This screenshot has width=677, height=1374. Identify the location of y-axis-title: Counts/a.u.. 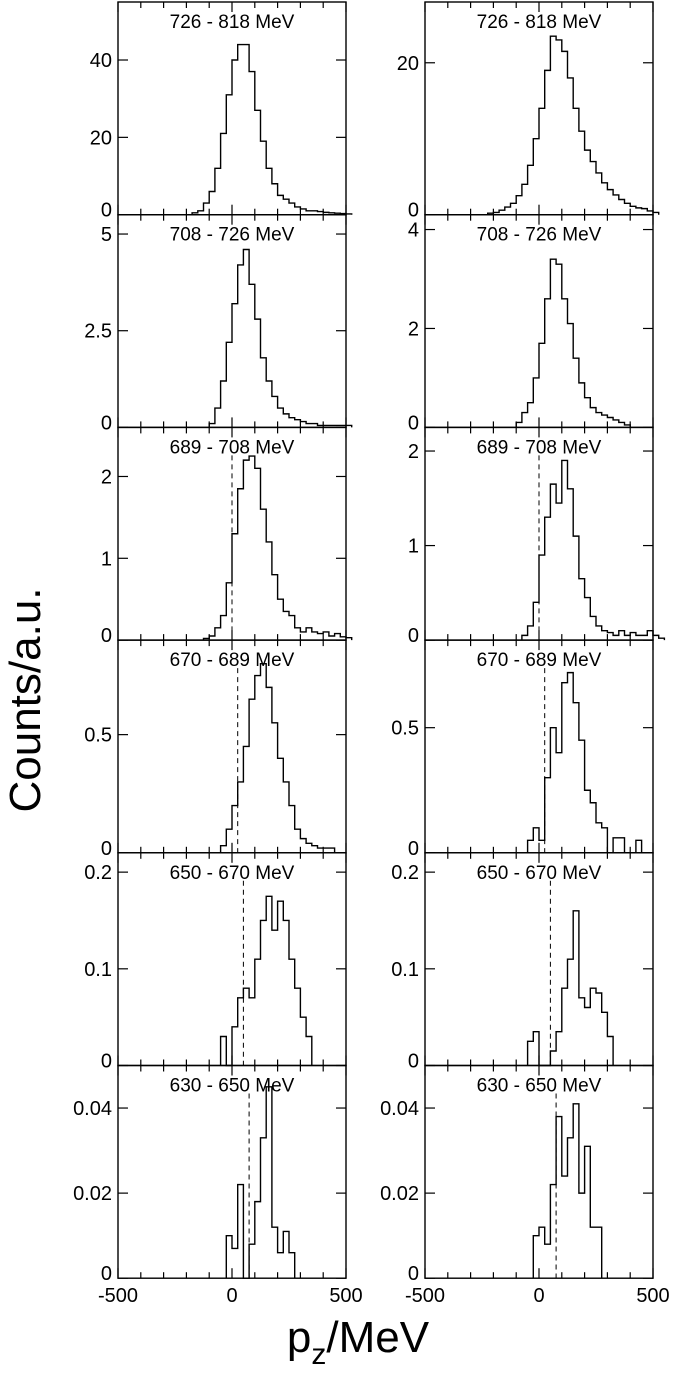
(25, 699).